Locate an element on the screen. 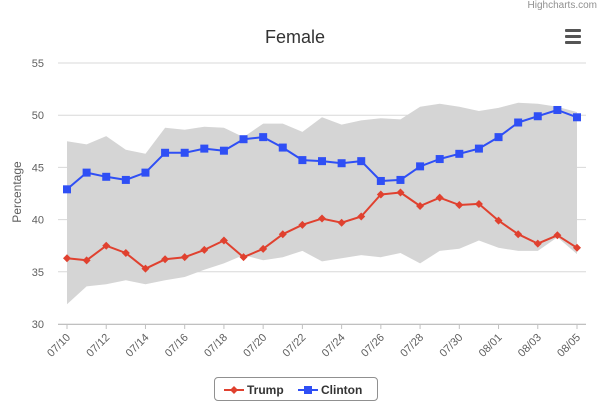 This screenshot has height=405, width=605. x-tick-label: 07/22 is located at coordinates (295, 346).